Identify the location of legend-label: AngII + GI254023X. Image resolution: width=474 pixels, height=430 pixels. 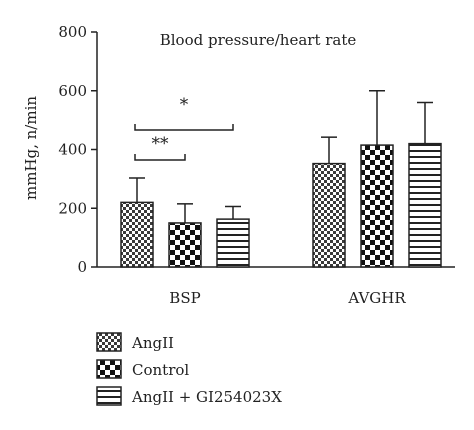
(206, 397).